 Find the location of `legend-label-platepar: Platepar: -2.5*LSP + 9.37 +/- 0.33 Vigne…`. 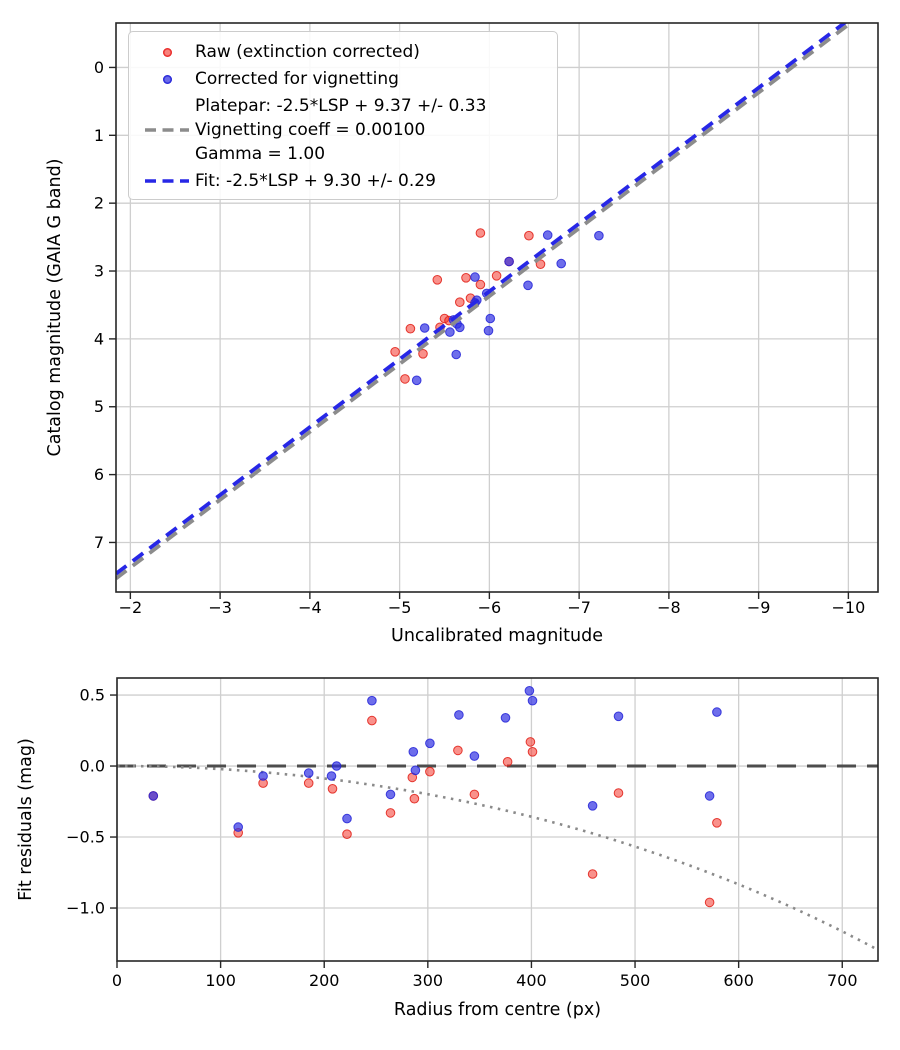

legend-label-platepar: Platepar: -2.5*LSP + 9.37 +/- 0.33 Vigne… is located at coordinates (341, 130).